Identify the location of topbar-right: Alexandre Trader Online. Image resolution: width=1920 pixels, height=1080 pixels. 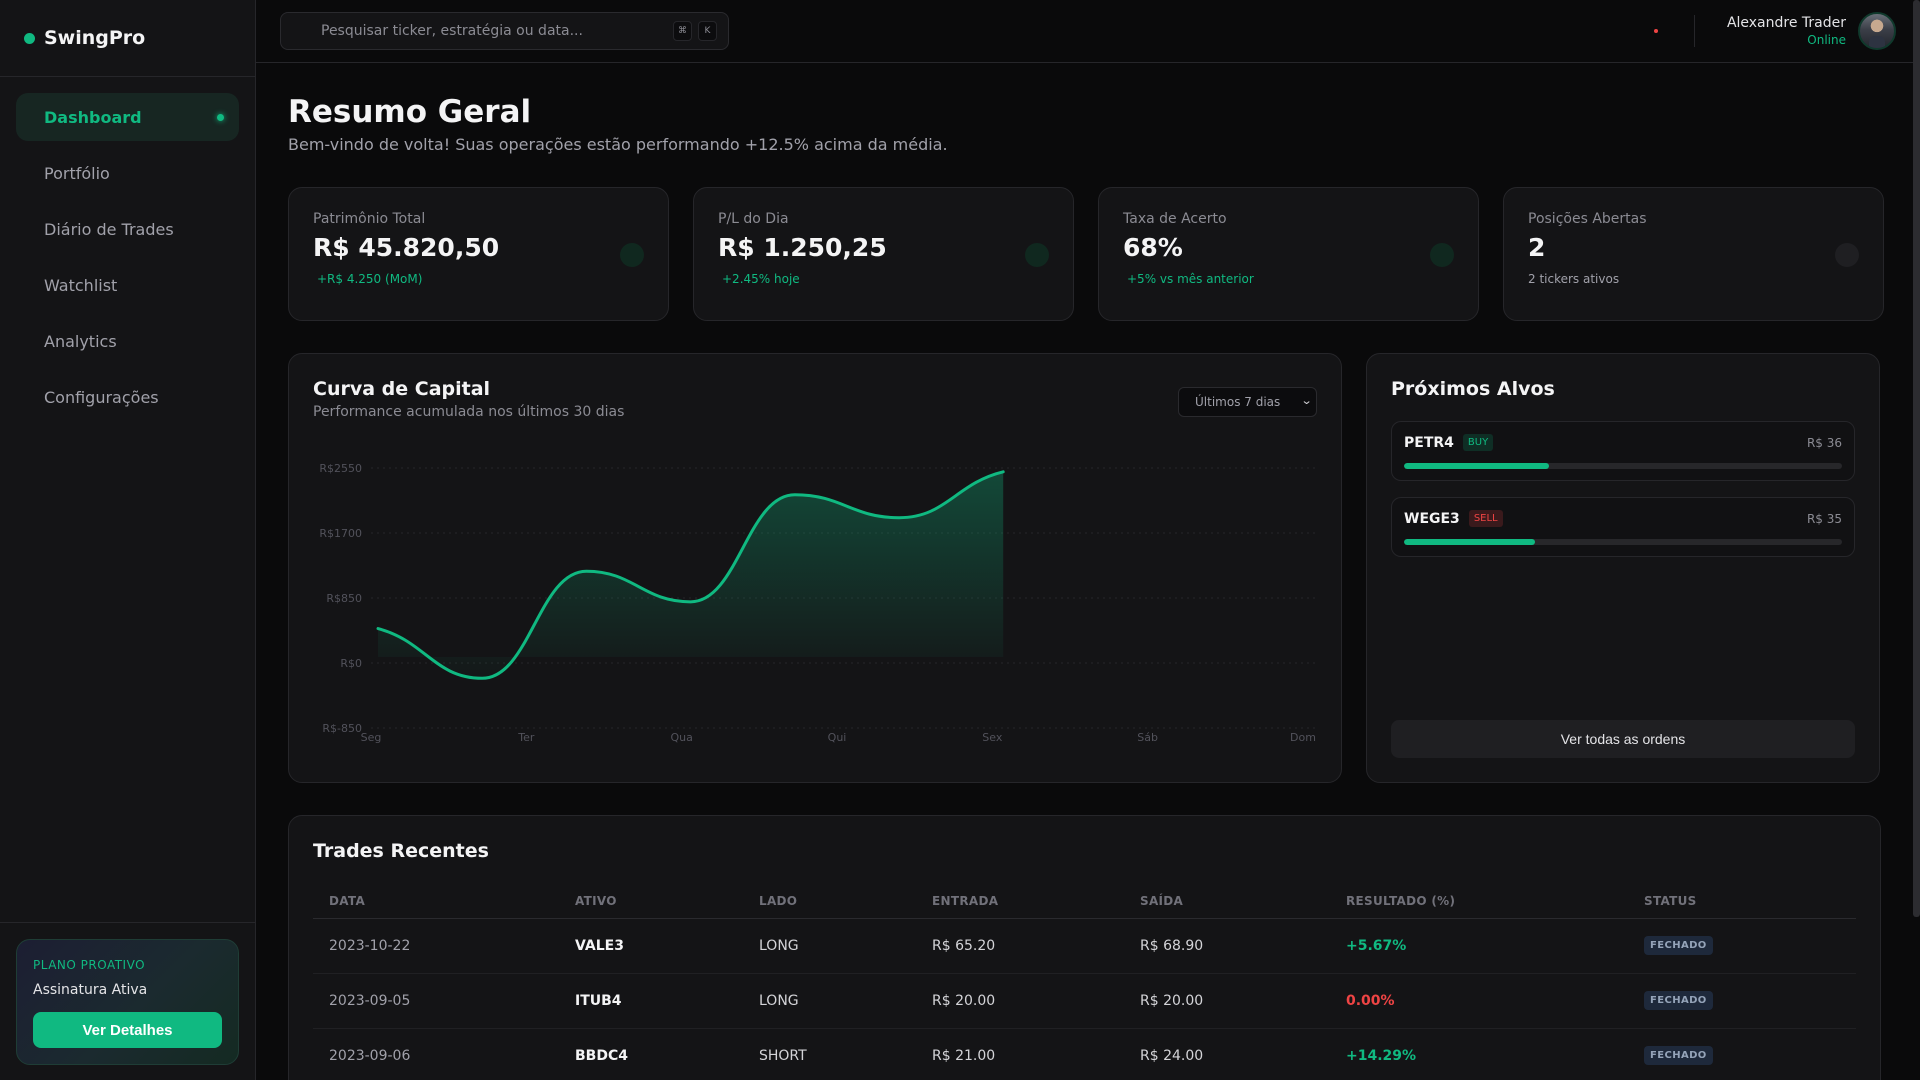
(1774, 31).